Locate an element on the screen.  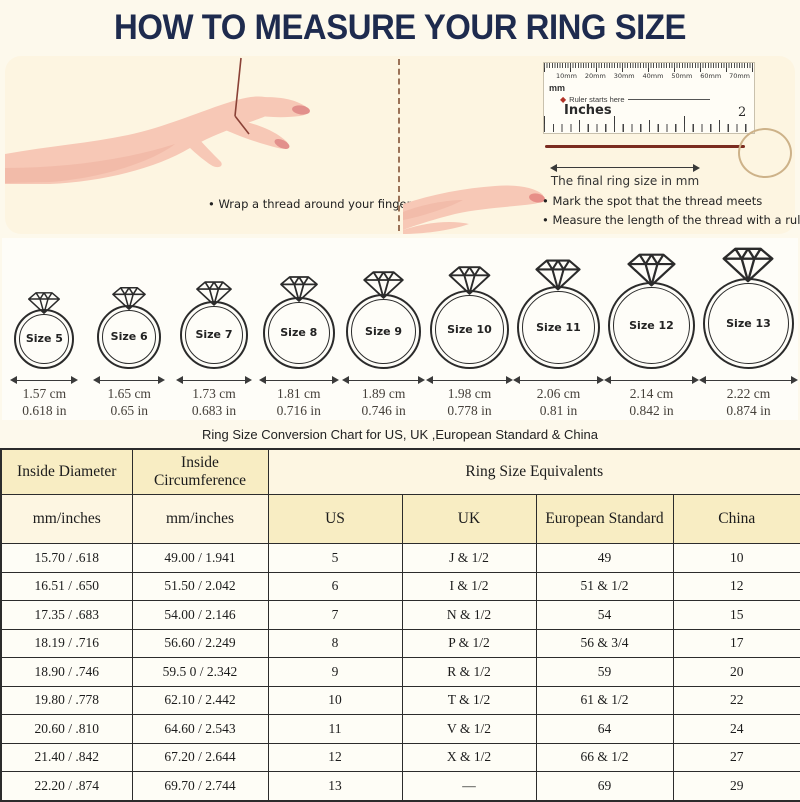
ring-inner-circle: Size 10 is located at coordinates (469, 329).